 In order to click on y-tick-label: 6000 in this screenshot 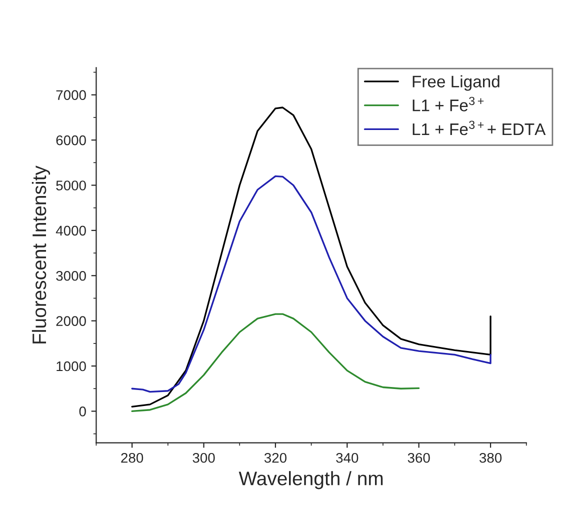, I will do `click(71, 140)`.